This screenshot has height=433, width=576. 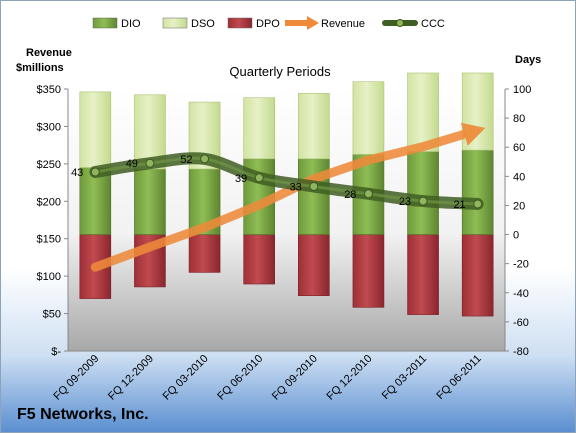 I want to click on legend-label-ccc: CCC, so click(x=433, y=24).